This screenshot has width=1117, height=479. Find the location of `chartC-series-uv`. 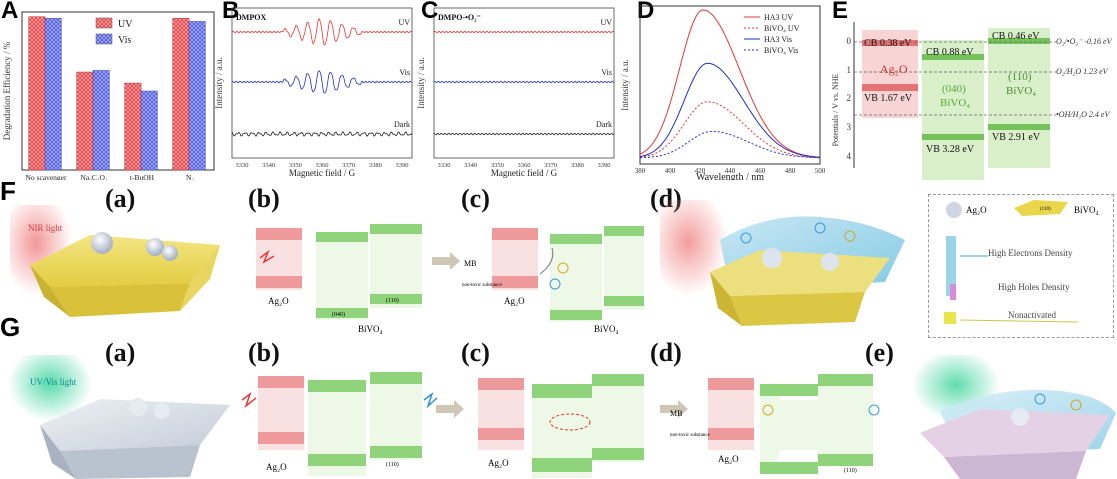

chartC-series-uv is located at coordinates (524, 32).